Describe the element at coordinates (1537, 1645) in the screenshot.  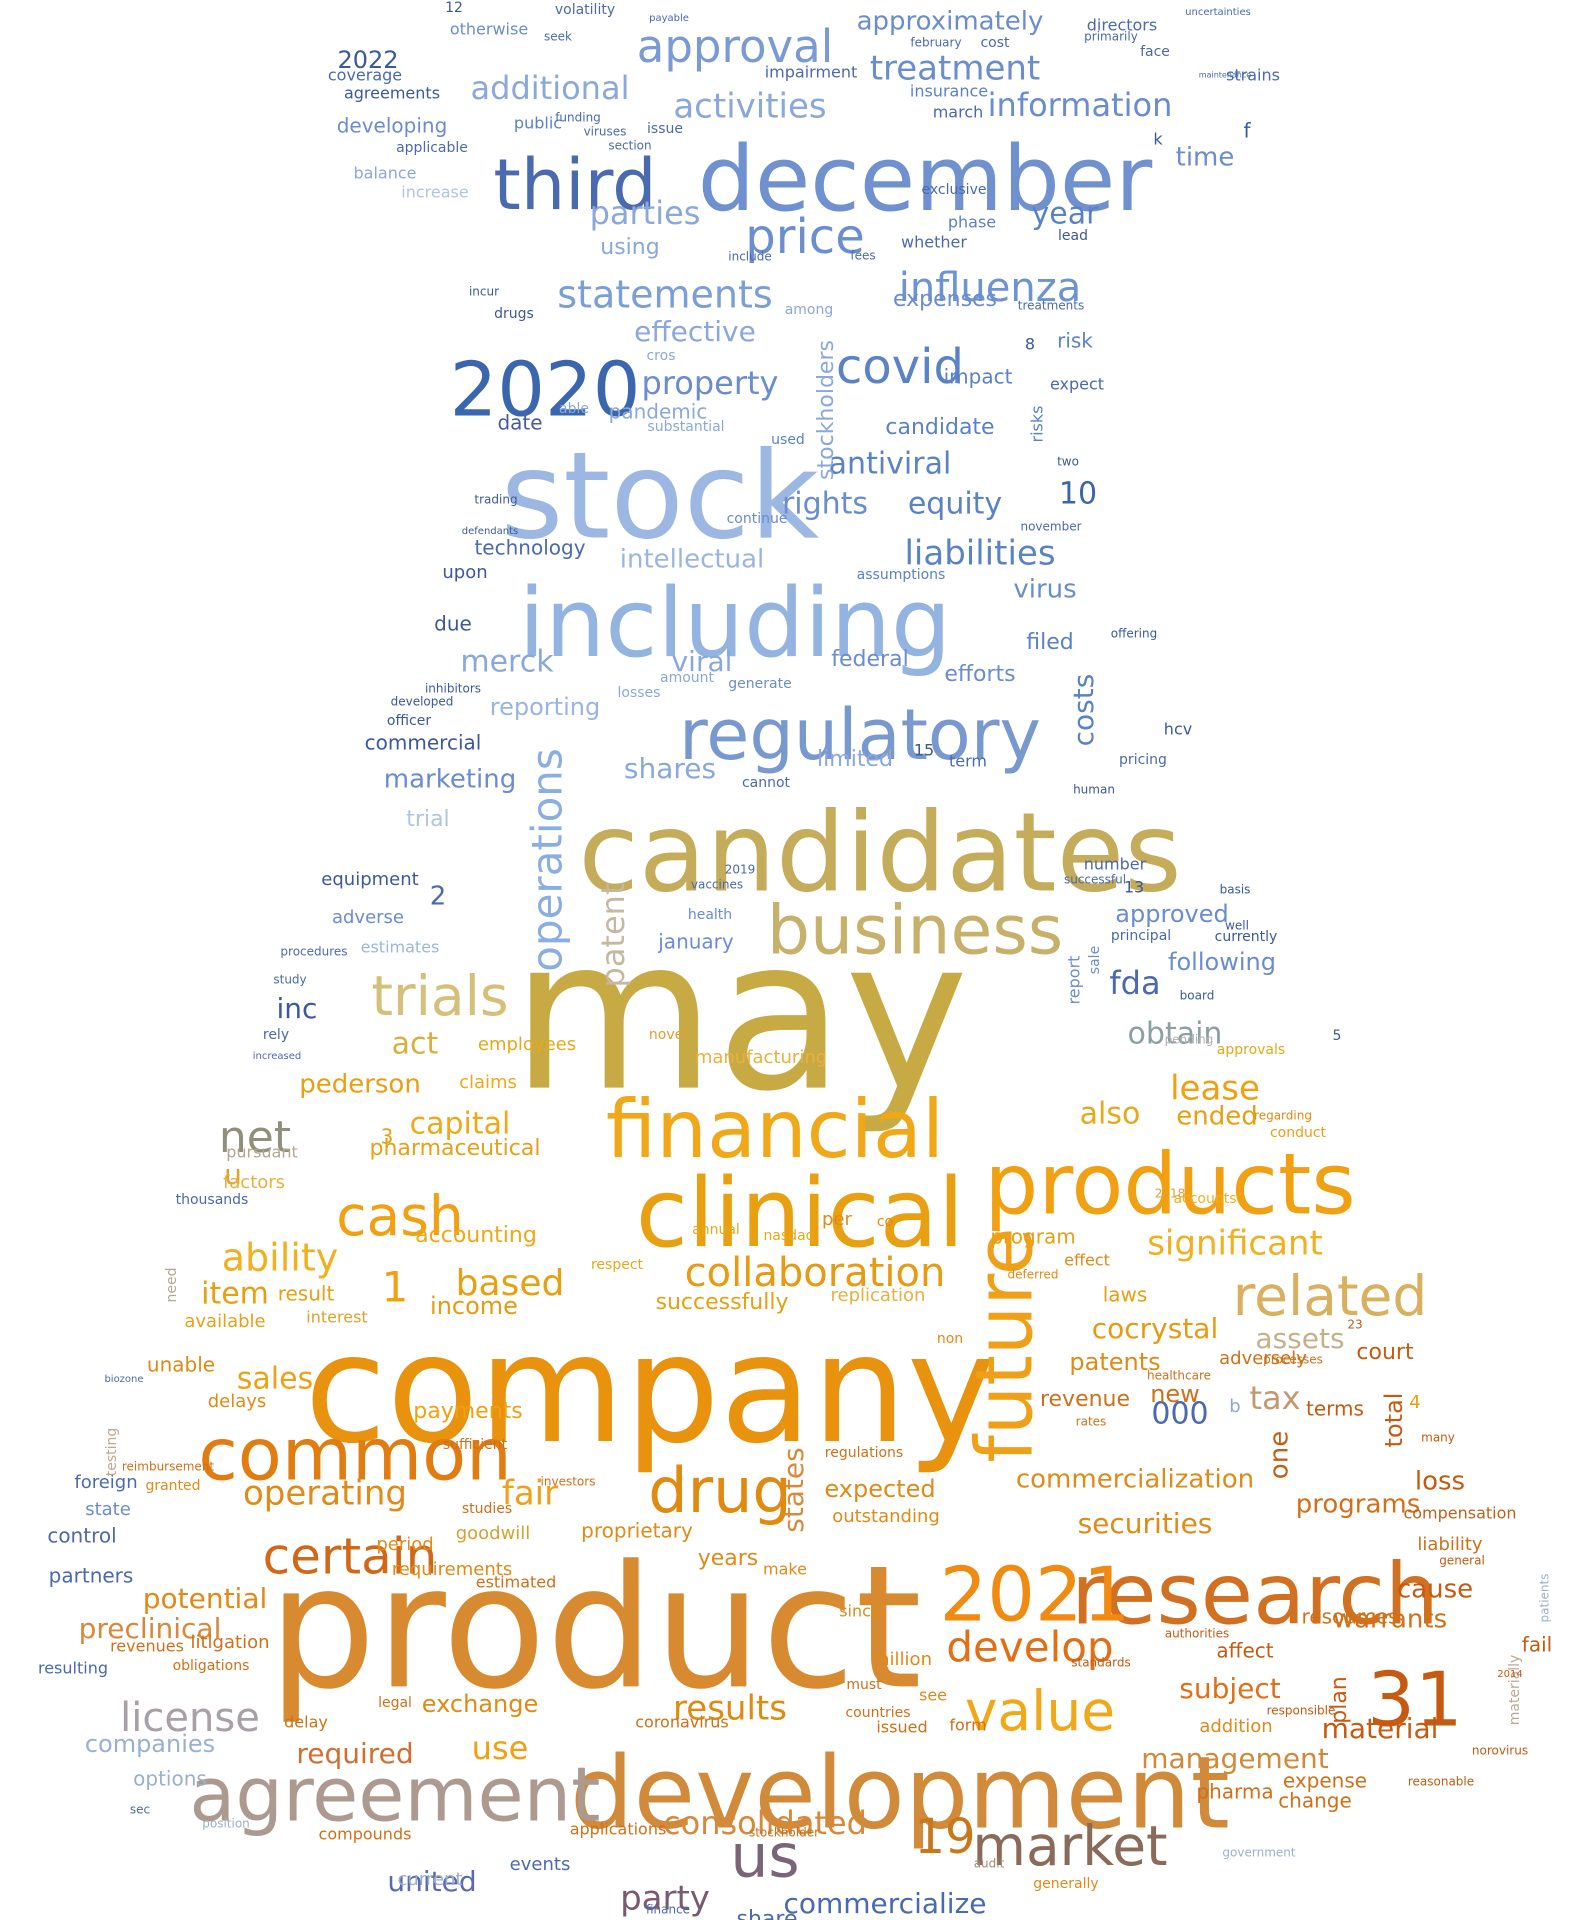
I see `word-fail: fail` at that location.